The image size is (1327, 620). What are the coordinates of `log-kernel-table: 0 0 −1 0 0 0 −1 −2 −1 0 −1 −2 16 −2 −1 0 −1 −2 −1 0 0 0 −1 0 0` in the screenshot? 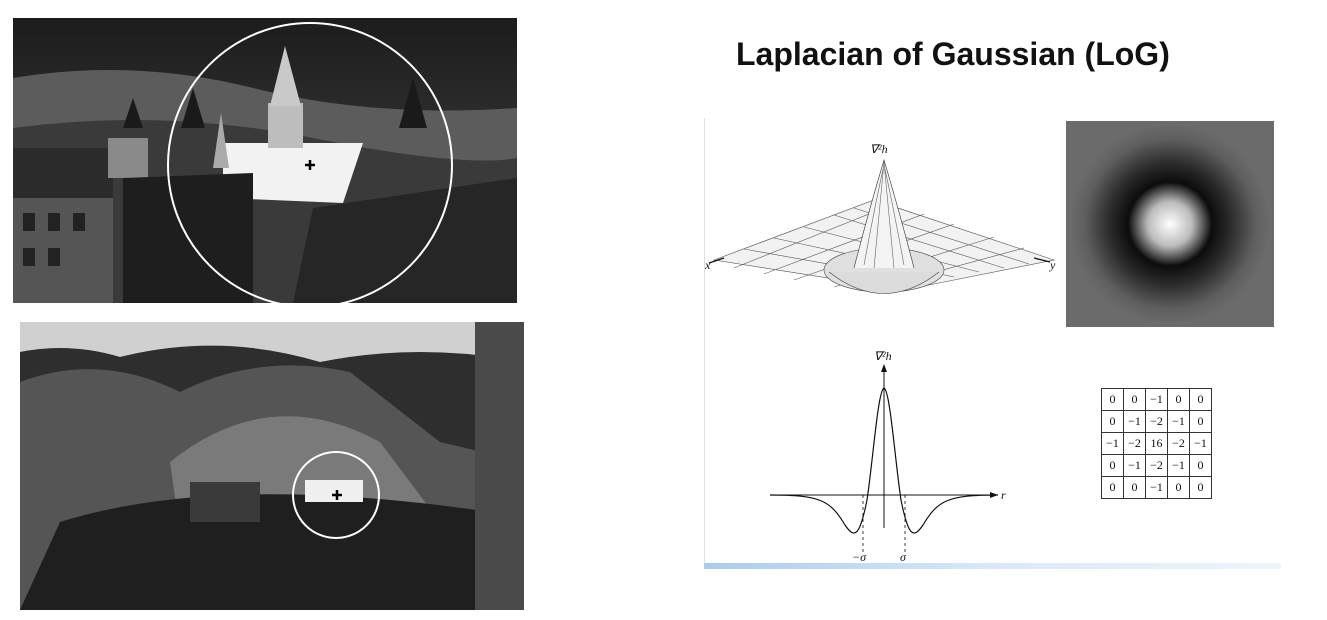 It's located at (1156, 443).